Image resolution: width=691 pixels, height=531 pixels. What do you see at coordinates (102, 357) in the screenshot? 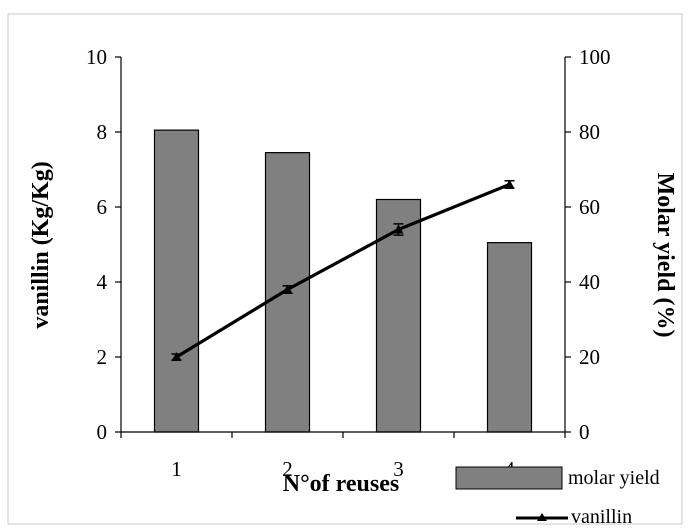
I see `y-left-tick-label: 2` at bounding box center [102, 357].